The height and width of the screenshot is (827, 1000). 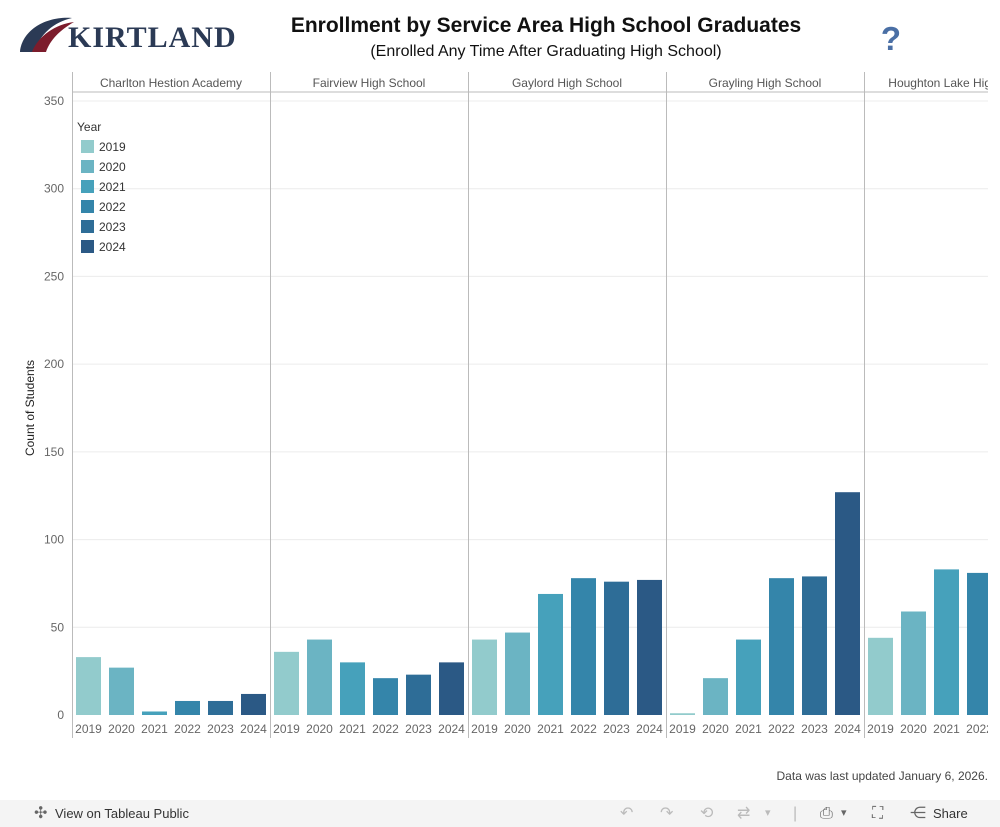 What do you see at coordinates (54, 101) in the screenshot?
I see `y-tick-label: 350` at bounding box center [54, 101].